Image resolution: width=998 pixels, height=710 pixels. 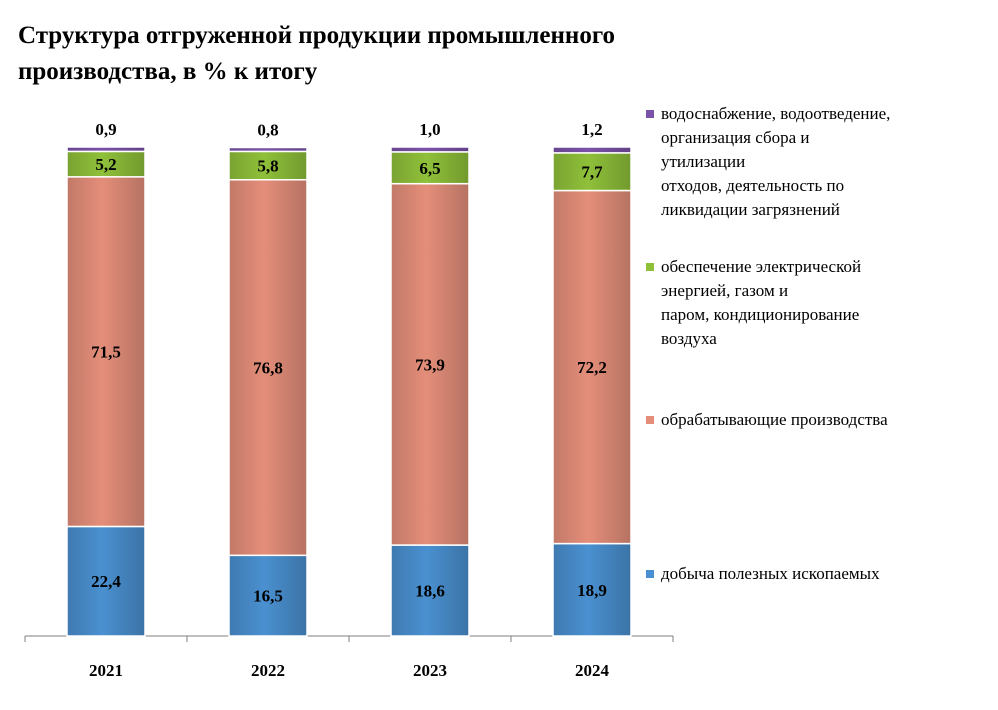 I want to click on bar-energy-2021, so click(x=106, y=164).